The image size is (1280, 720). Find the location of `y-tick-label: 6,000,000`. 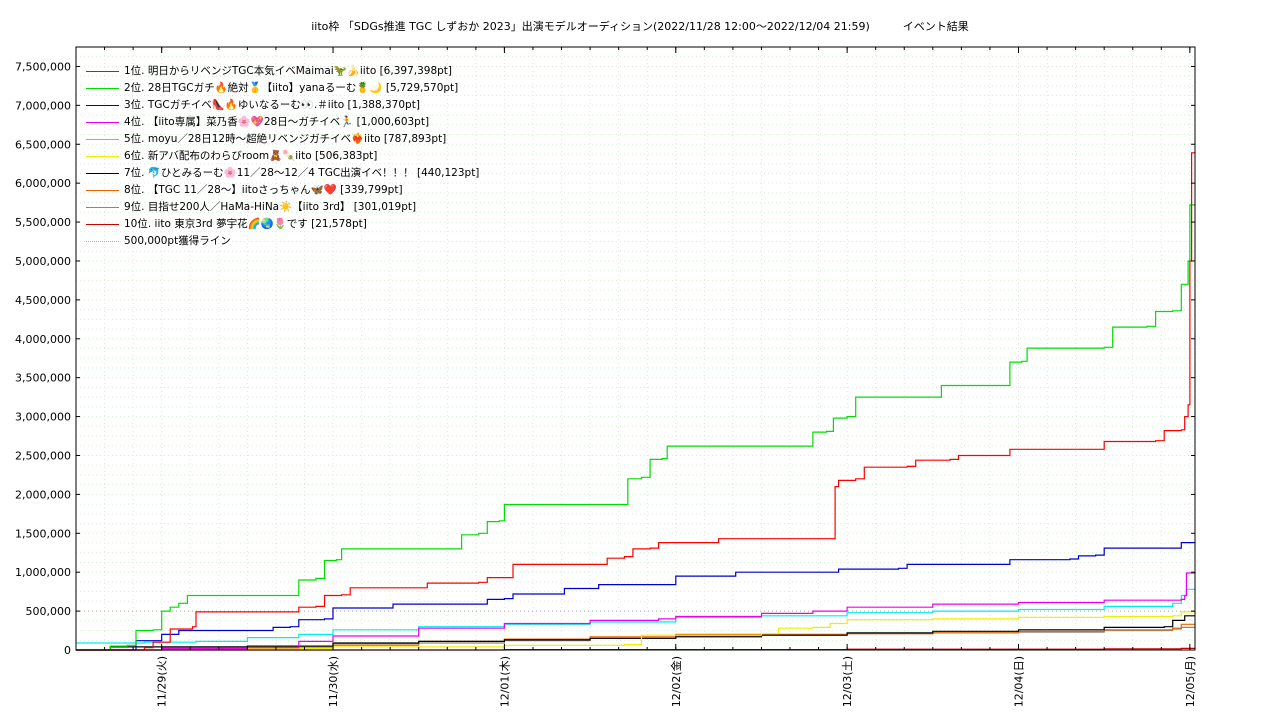

y-tick-label: 6,000,000 is located at coordinates (43, 183).